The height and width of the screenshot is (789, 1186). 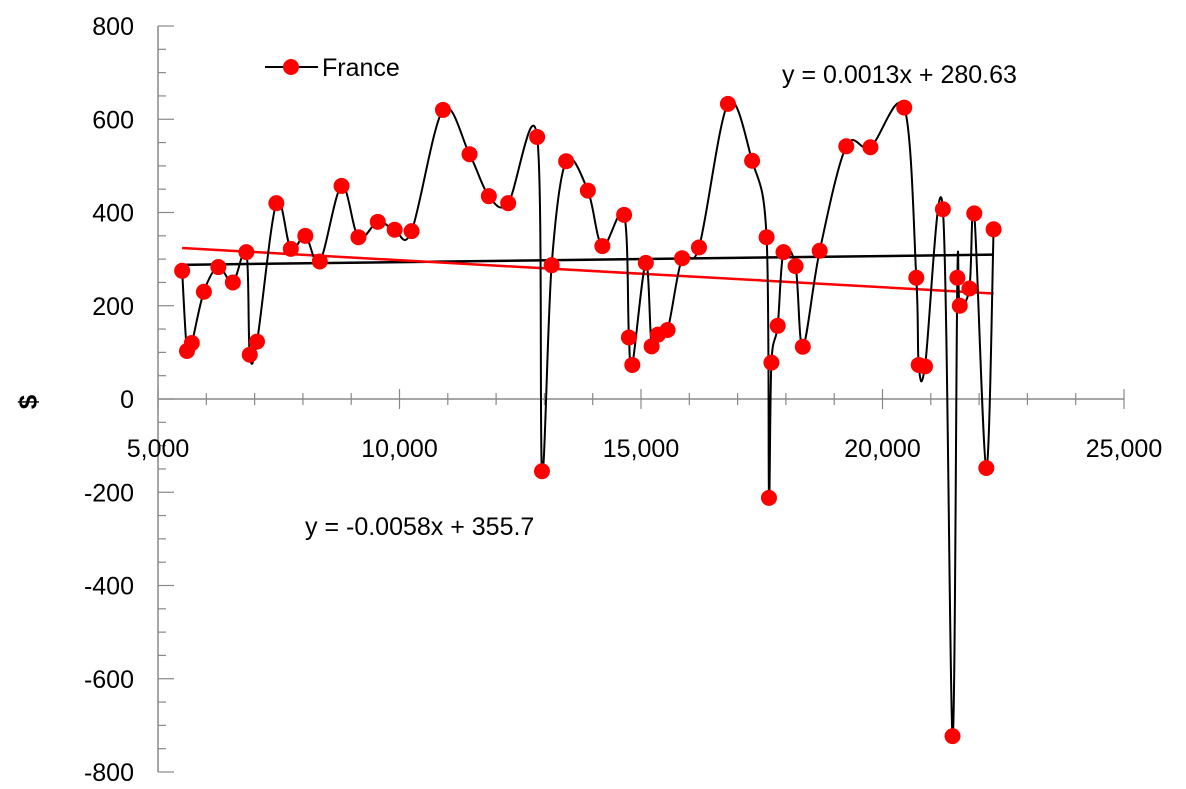 What do you see at coordinates (113, 214) in the screenshot?
I see `y-tick-label: 400` at bounding box center [113, 214].